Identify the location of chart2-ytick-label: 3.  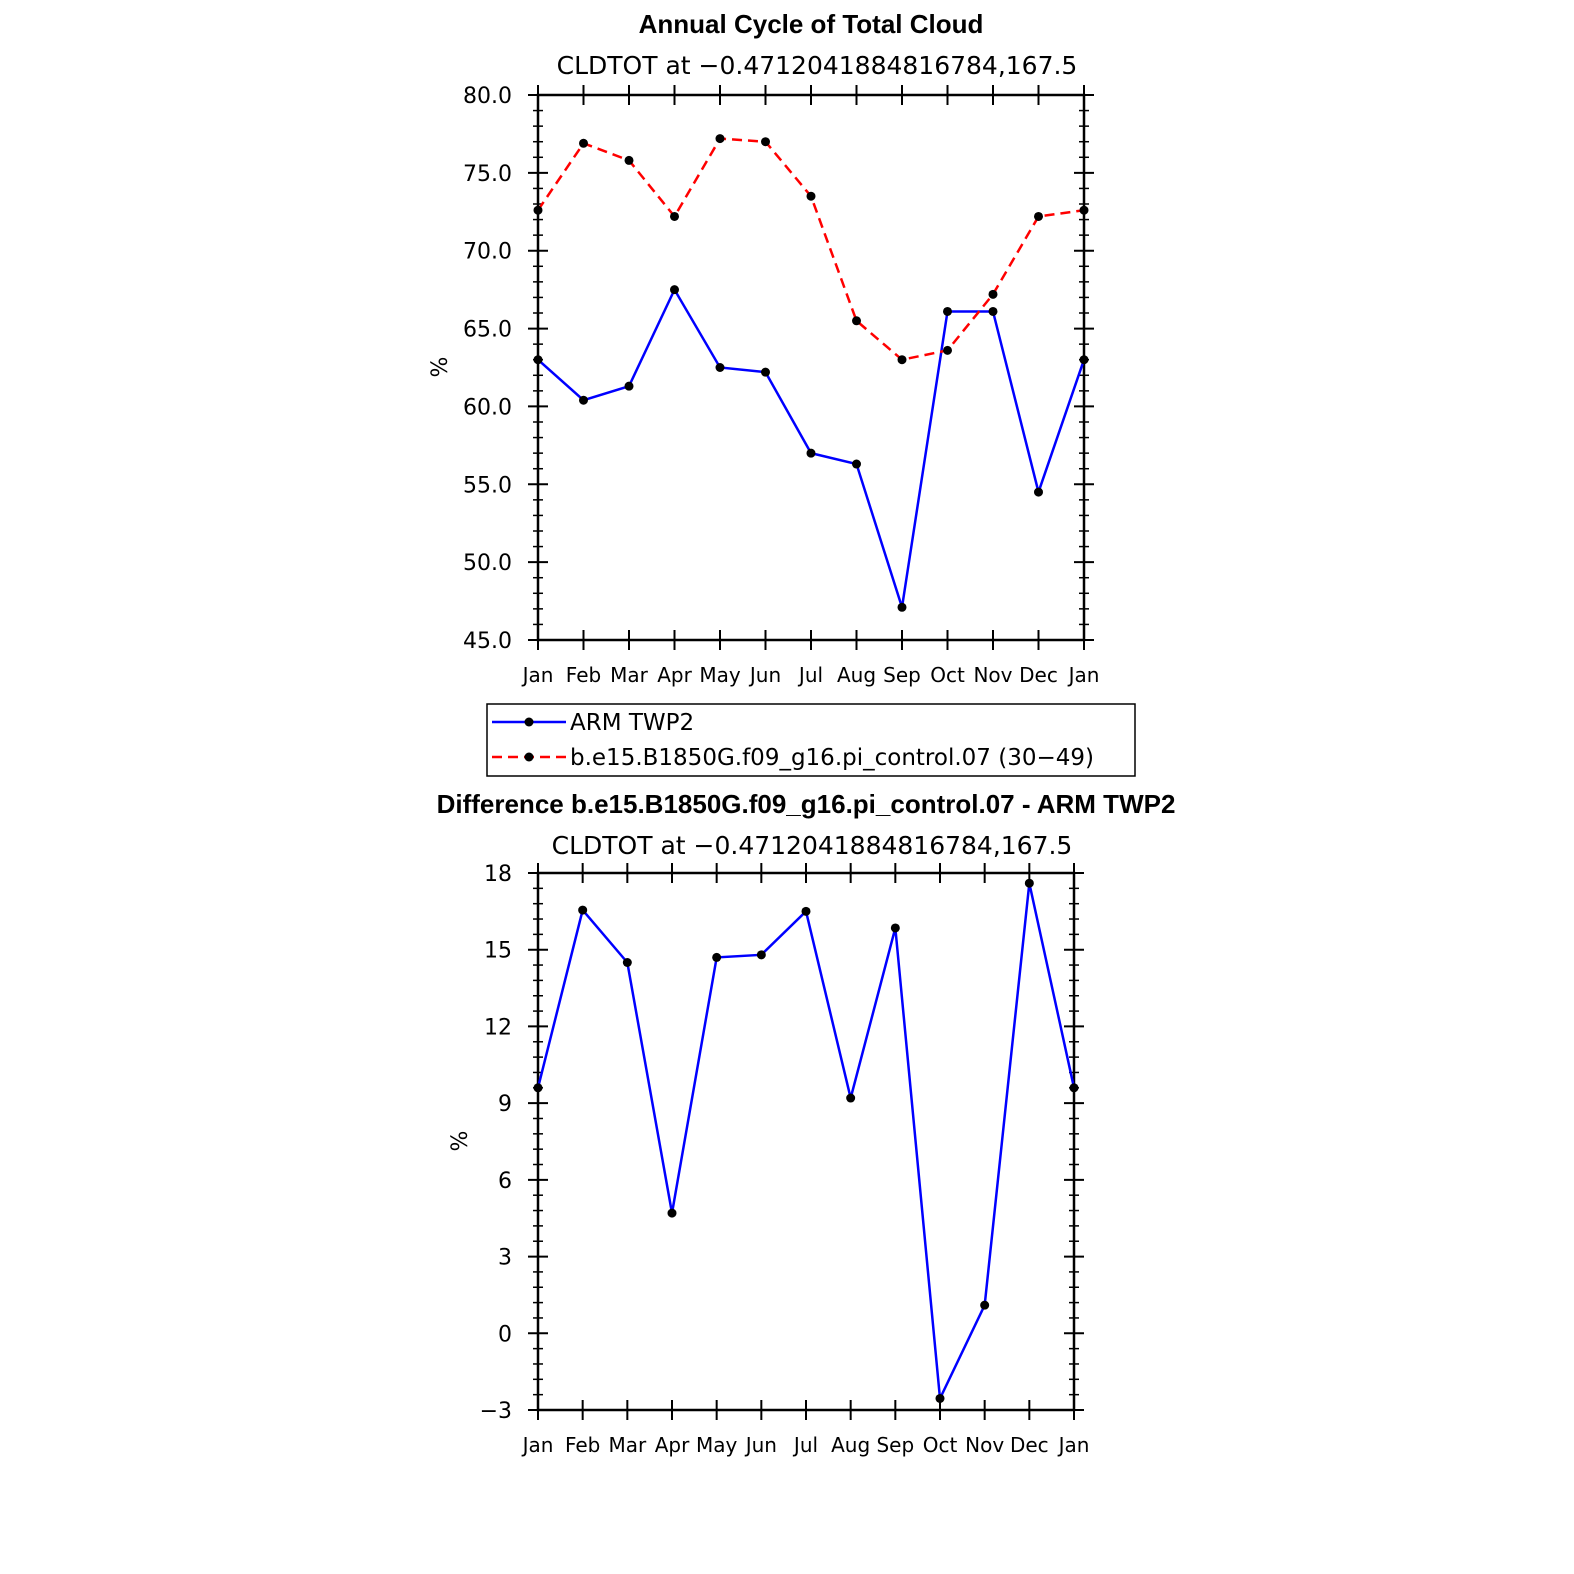
(505, 1258).